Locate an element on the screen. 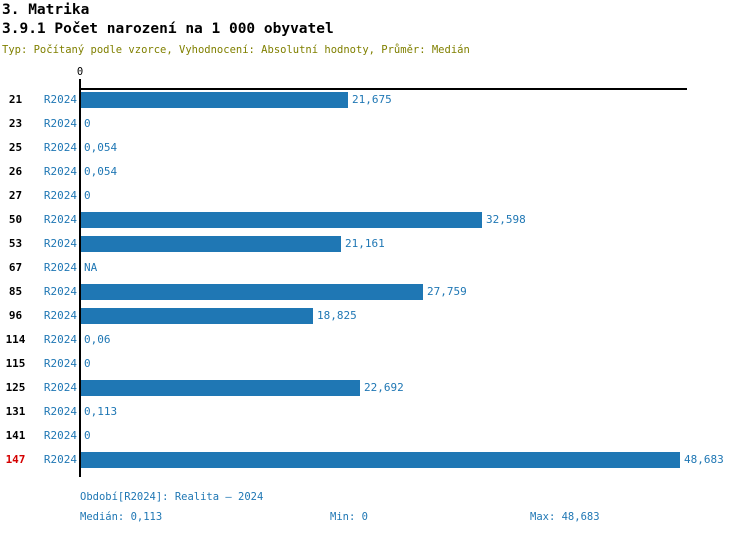 This screenshot has width=750, height=536. chart-row: 25 R2024 0,054 is located at coordinates (375, 148).